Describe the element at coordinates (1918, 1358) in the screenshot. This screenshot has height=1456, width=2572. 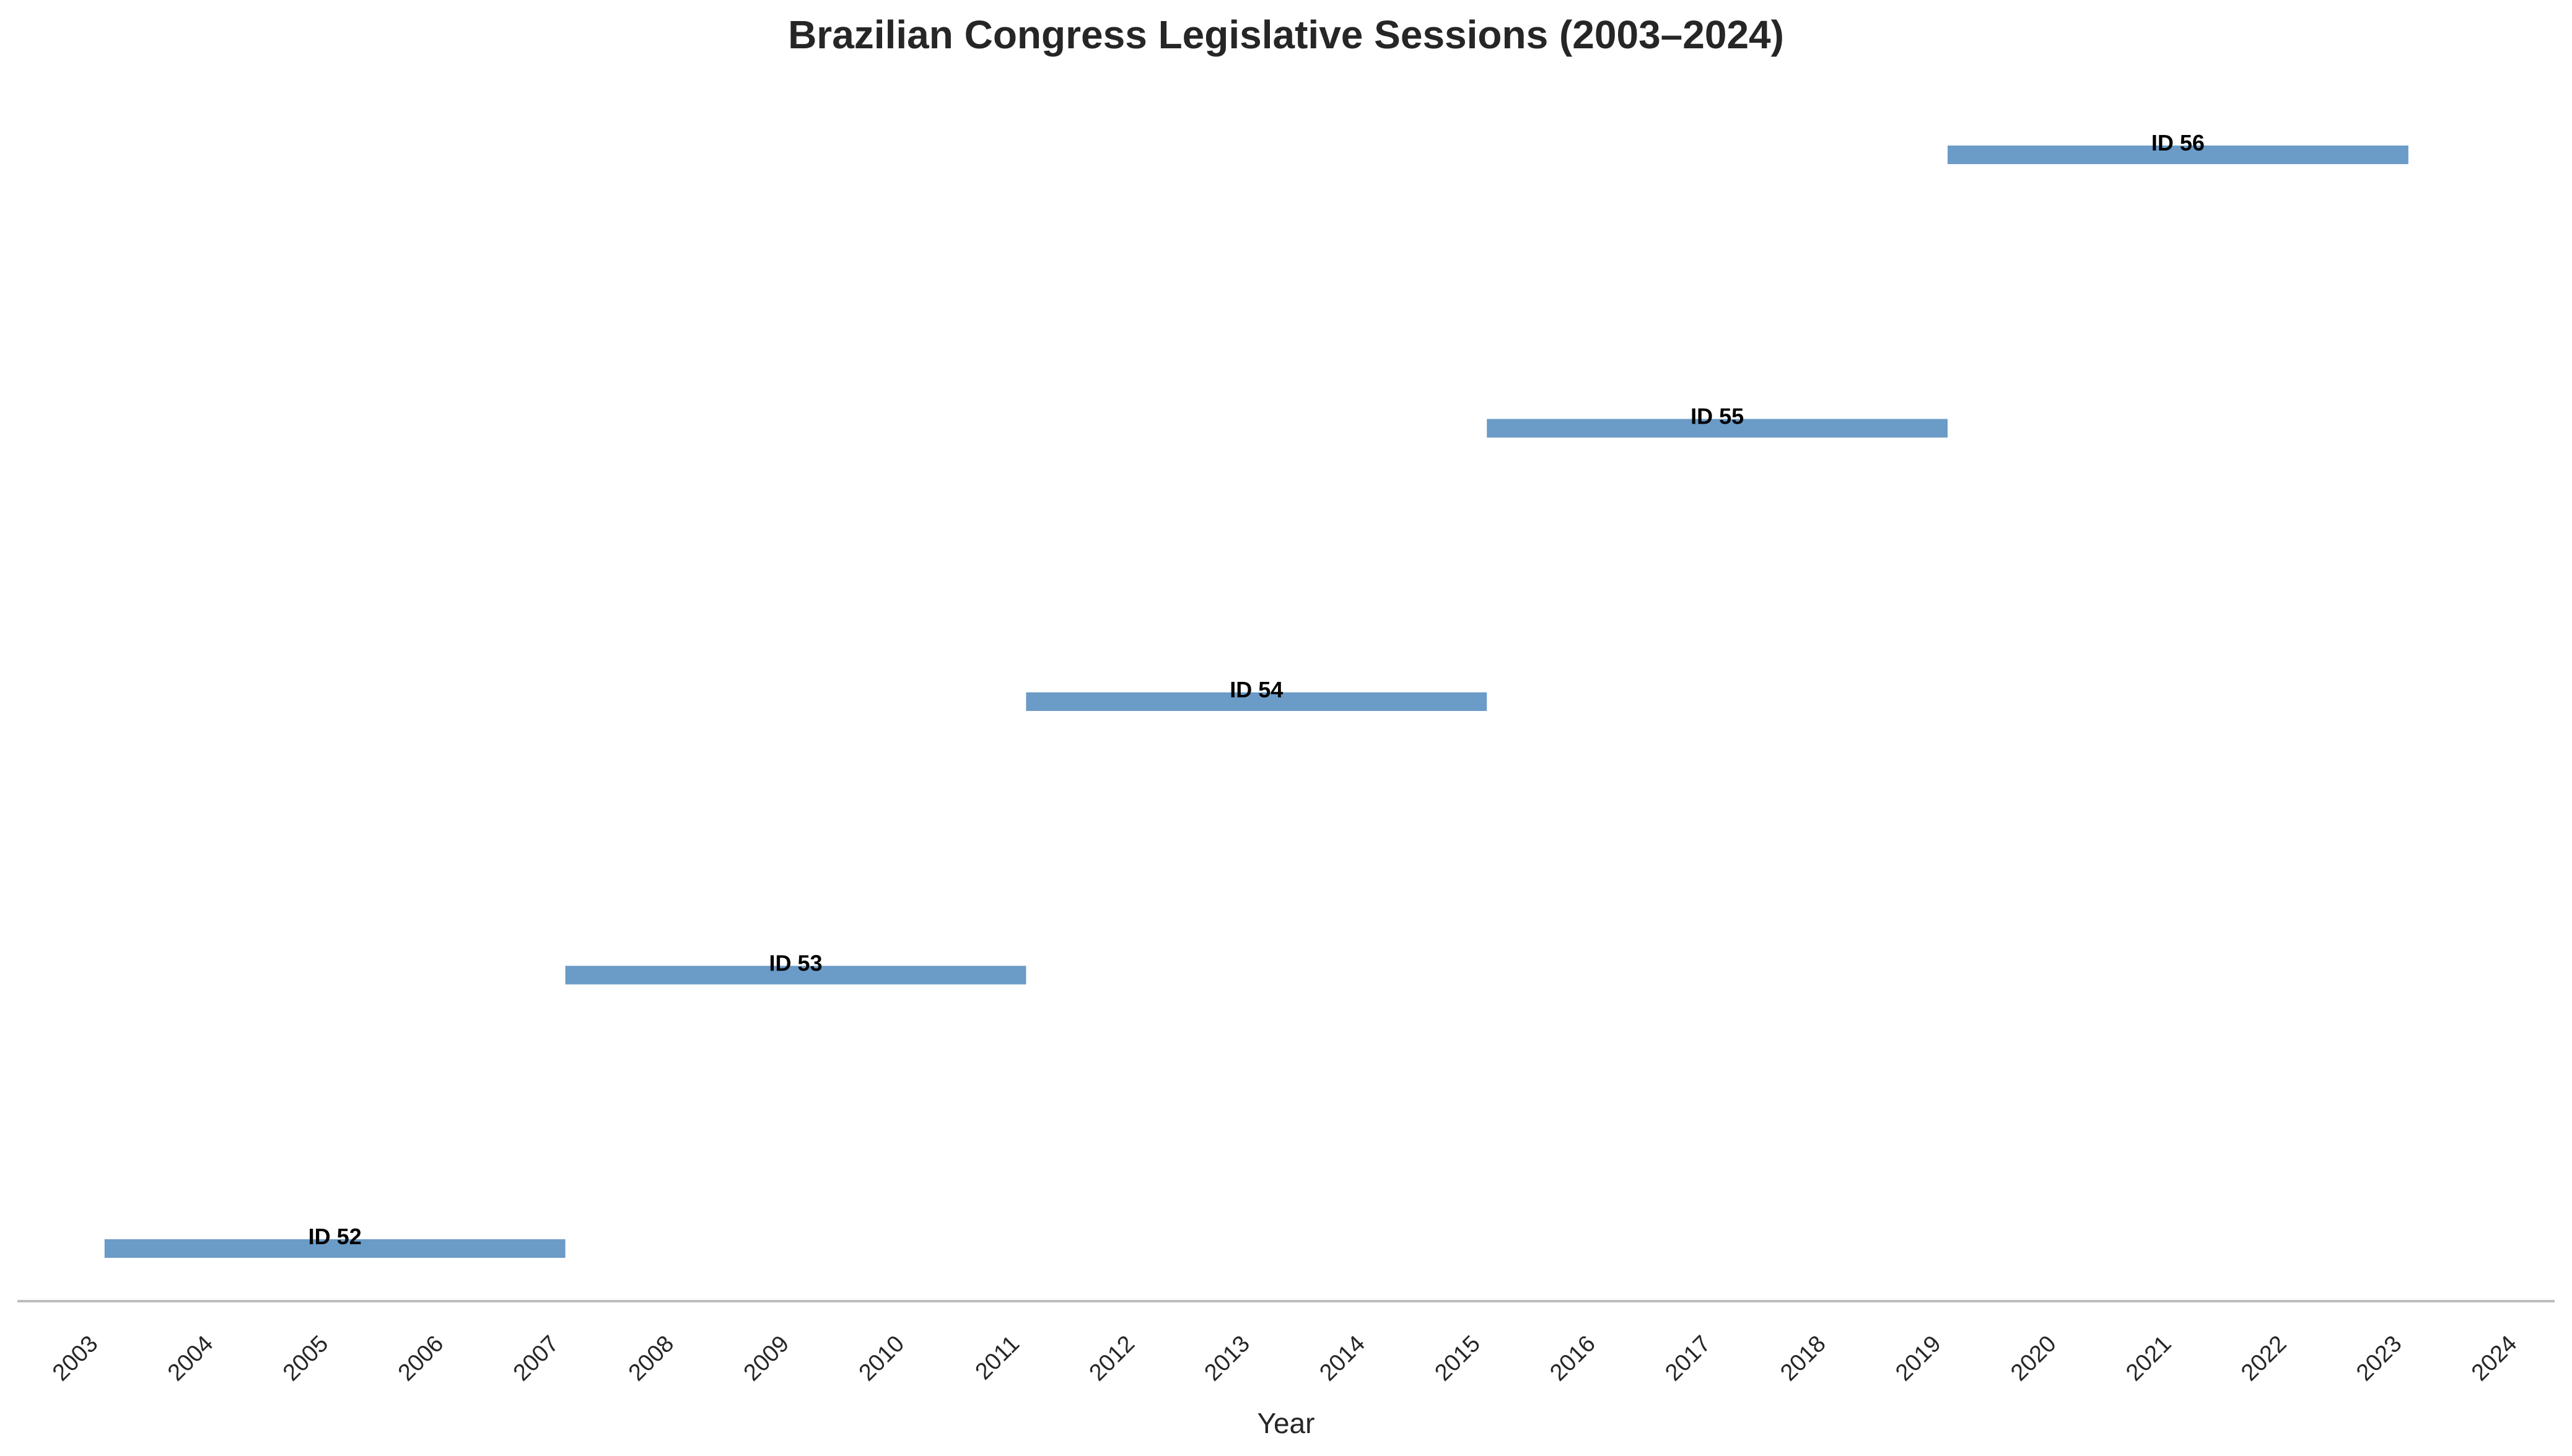
I see `x-tick-label: 2019` at that location.